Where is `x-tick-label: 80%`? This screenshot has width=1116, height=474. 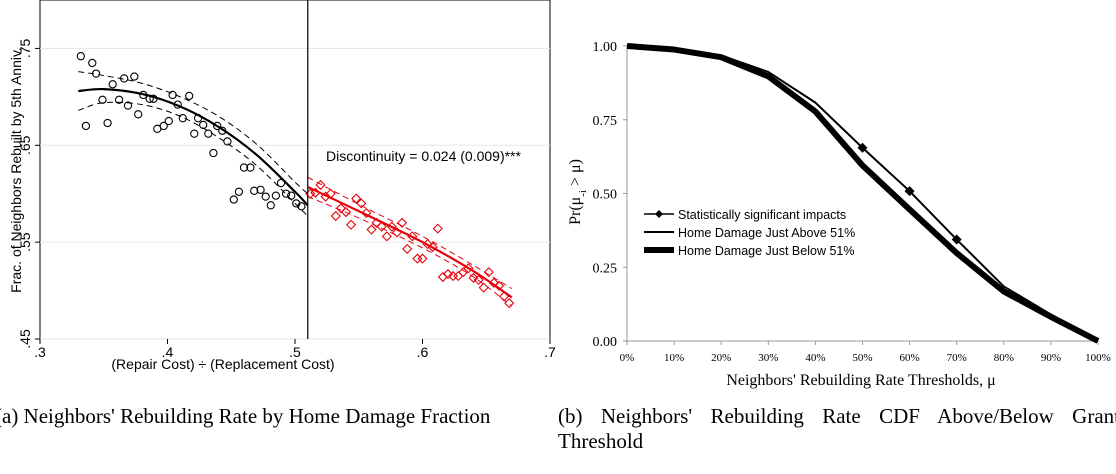 x-tick-label: 80% is located at coordinates (1004, 358).